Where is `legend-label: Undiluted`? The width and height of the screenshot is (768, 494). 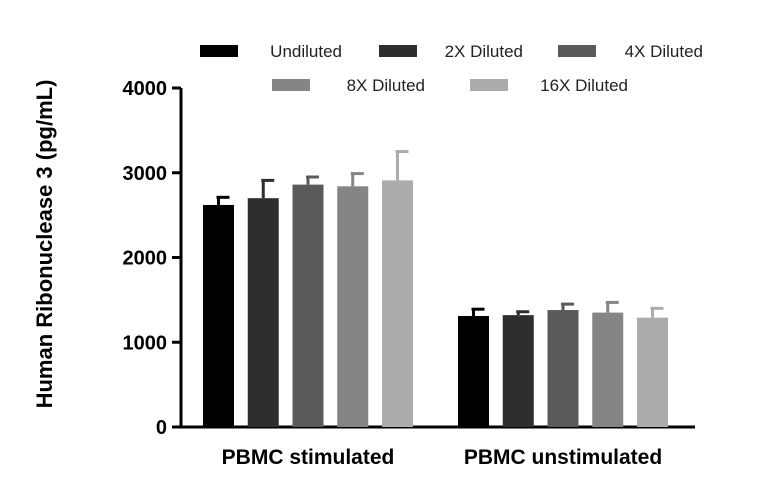
legend-label: Undiluted is located at coordinates (306, 51).